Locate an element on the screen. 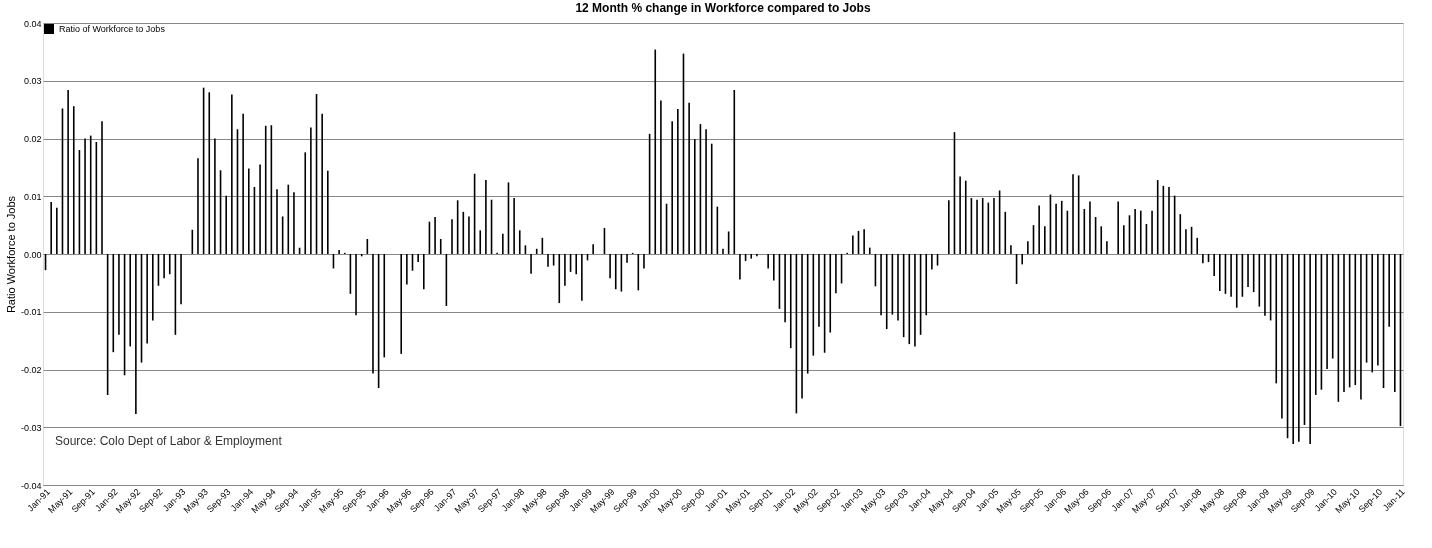 This screenshot has height=548, width=1432. y-tick-label: 0.04 is located at coordinates (32, 23).